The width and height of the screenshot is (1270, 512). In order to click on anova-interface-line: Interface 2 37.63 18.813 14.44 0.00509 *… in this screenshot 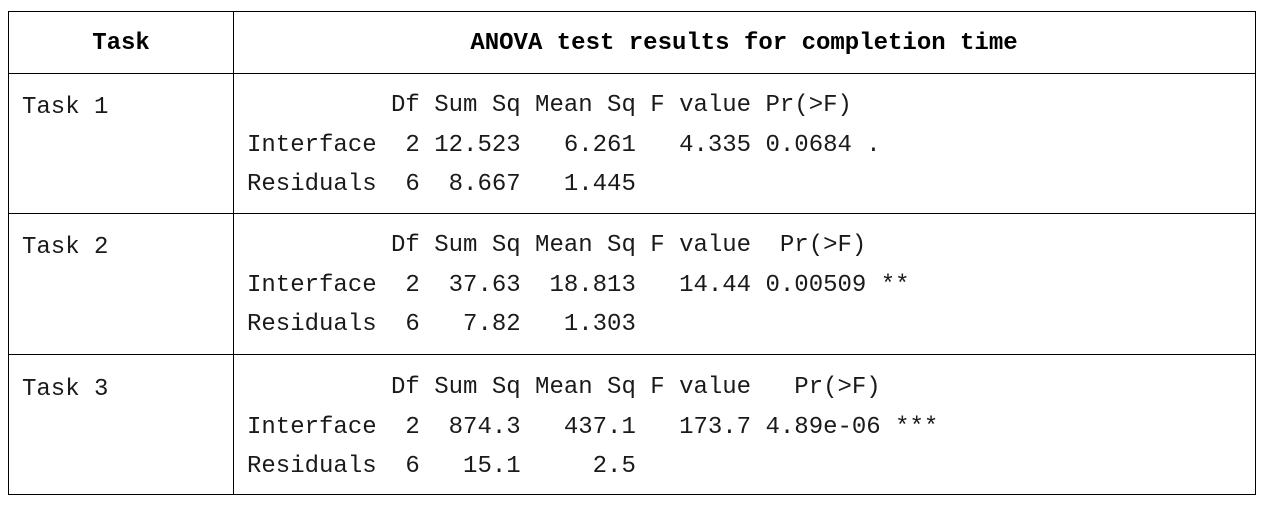, I will do `click(578, 285)`.